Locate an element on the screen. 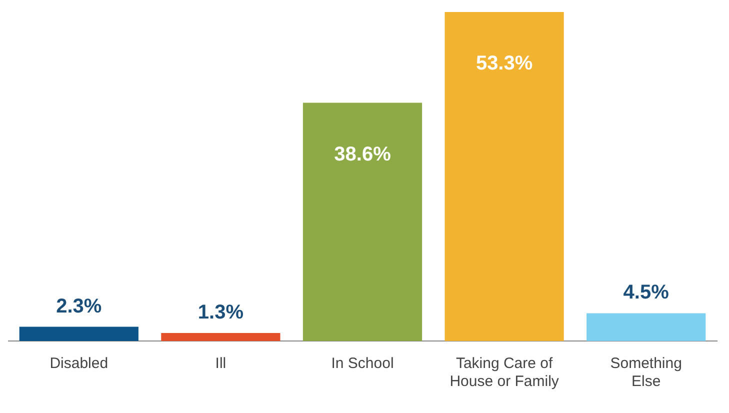 The height and width of the screenshot is (413, 729). data-label: 4.5% is located at coordinates (646, 293).